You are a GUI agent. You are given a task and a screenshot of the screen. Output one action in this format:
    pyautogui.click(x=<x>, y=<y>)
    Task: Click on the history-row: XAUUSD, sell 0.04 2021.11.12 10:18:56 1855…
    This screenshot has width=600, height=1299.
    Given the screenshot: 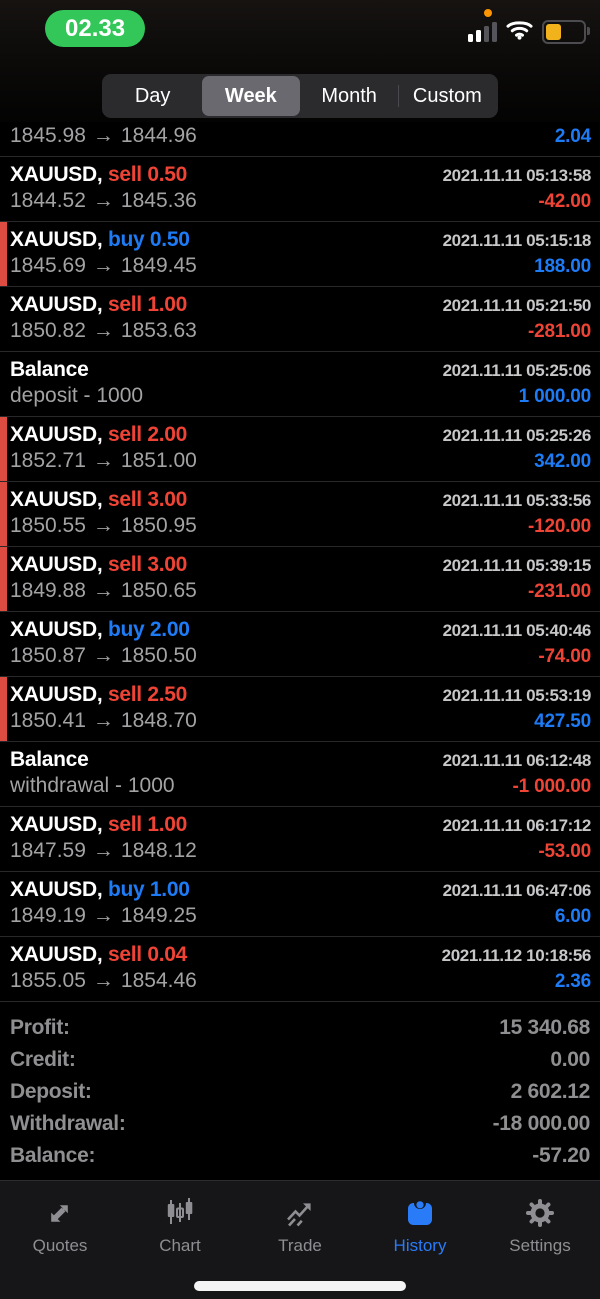 What is the action you would take?
    pyautogui.click(x=300, y=969)
    